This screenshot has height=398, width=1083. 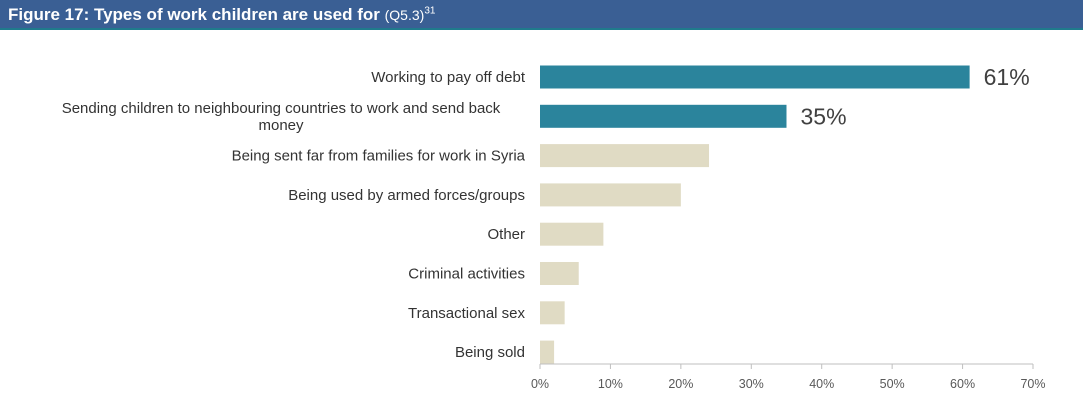 What do you see at coordinates (1007, 77) in the screenshot?
I see `data-label: 61%` at bounding box center [1007, 77].